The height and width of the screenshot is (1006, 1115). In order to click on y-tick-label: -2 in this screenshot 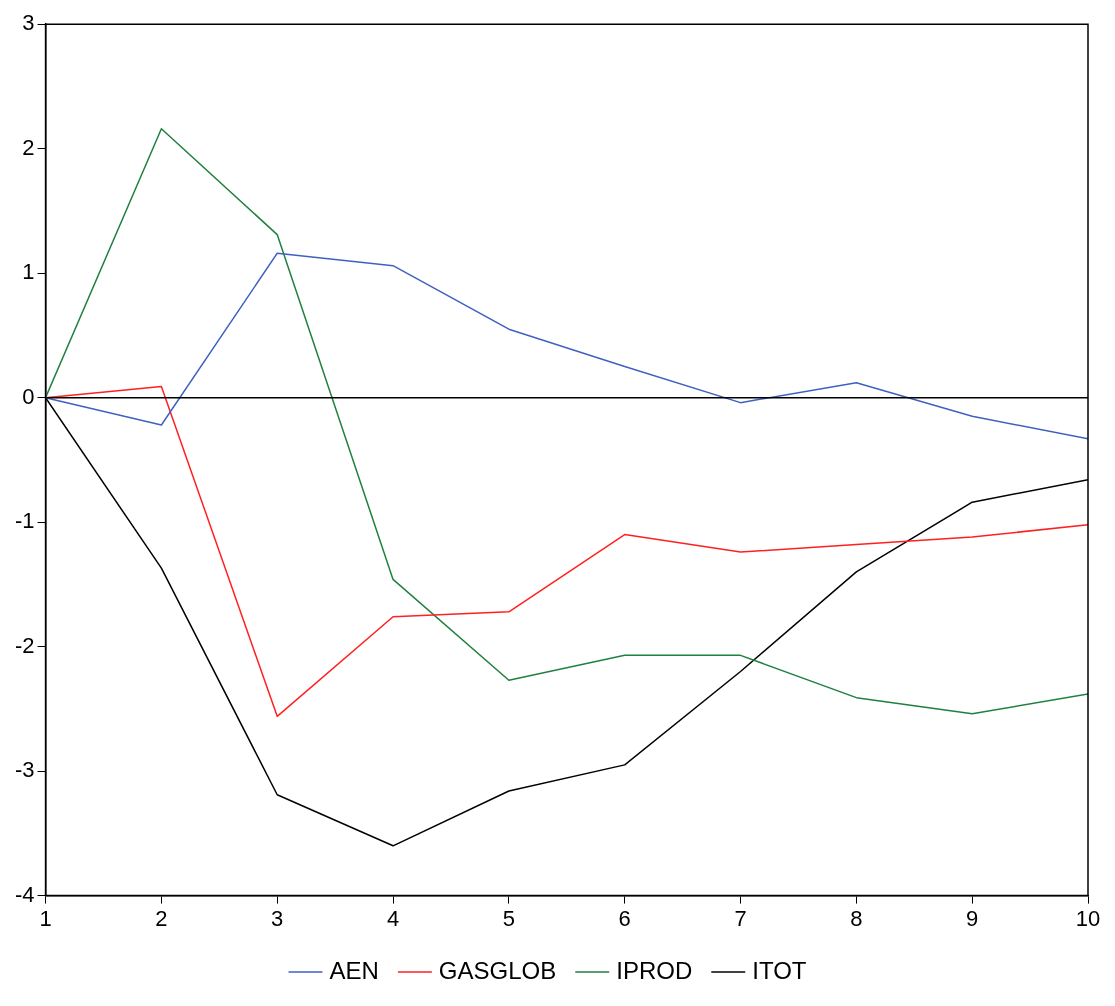, I will do `click(25, 645)`.